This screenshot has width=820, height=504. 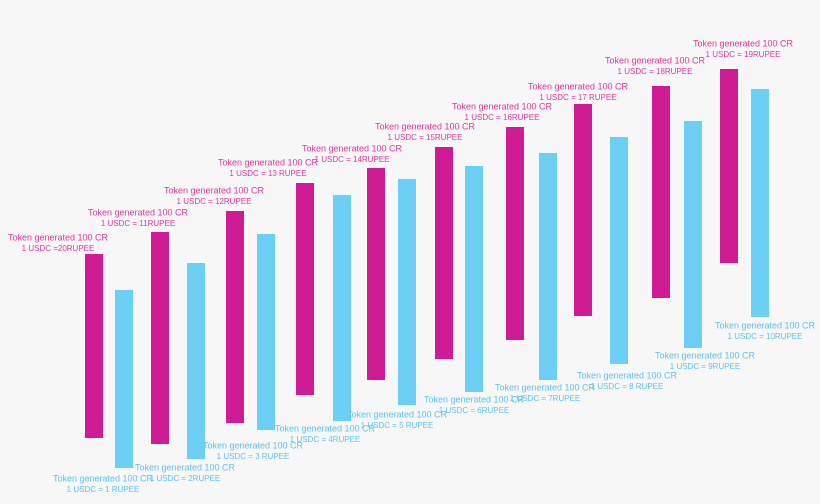 What do you see at coordinates (352, 159) in the screenshot?
I see `pink-rate: 1 USDC = 14RUPEE` at bounding box center [352, 159].